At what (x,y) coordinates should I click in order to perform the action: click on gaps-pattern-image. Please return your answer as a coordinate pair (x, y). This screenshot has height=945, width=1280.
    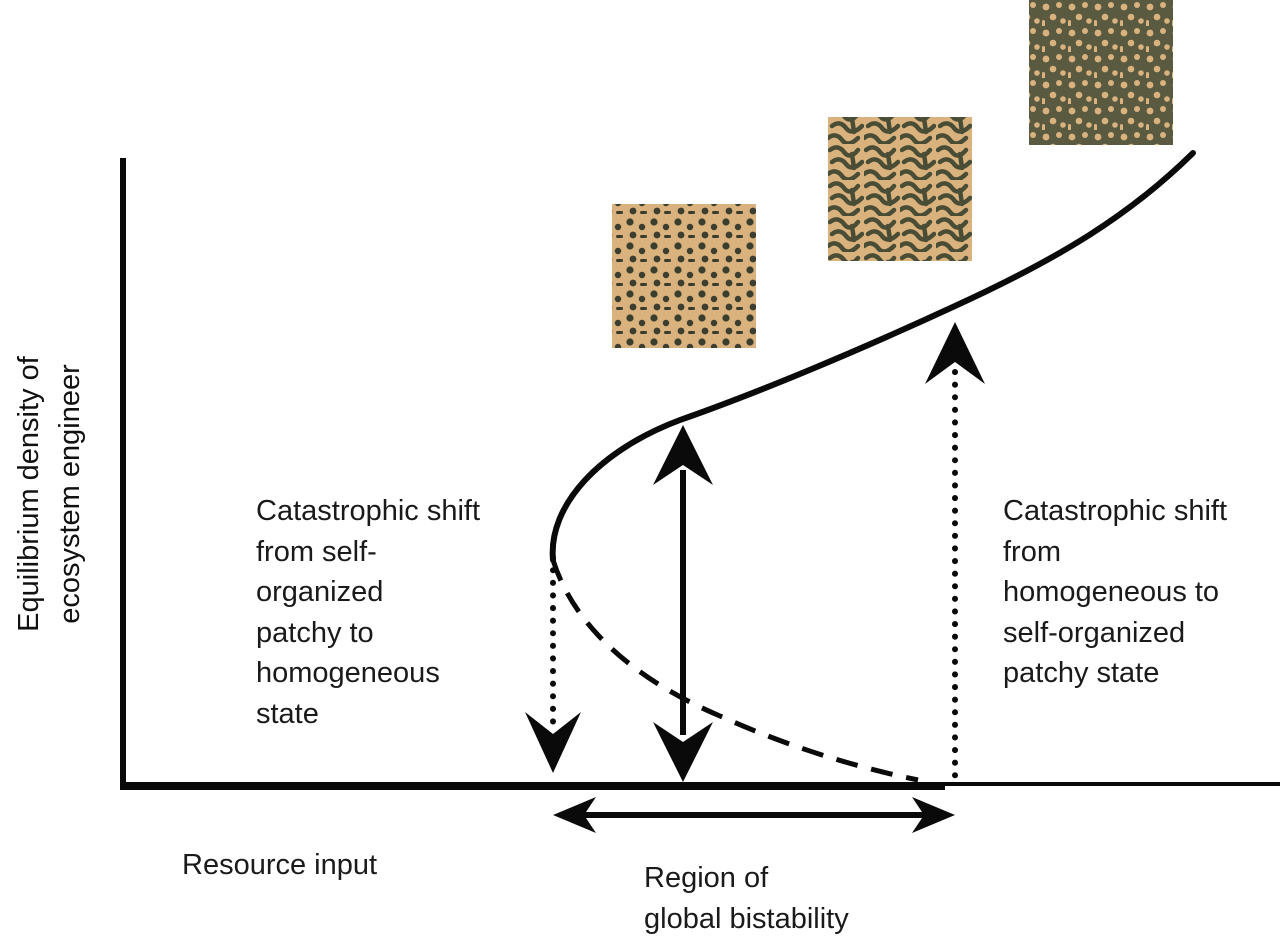
    Looking at the image, I should click on (1101, 72).